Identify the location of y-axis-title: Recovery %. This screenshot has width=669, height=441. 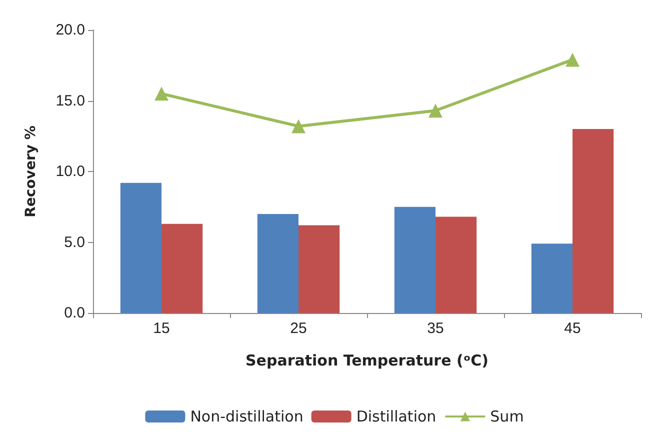
(31, 172).